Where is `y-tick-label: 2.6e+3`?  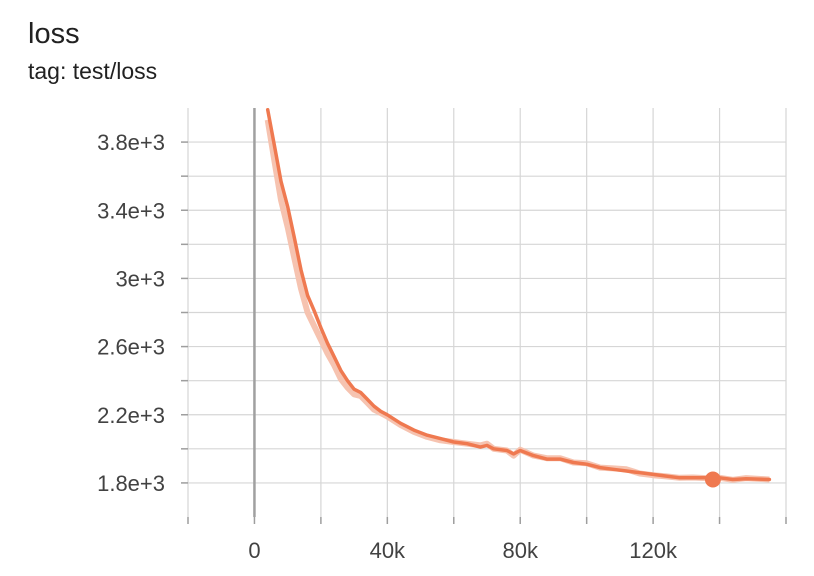 y-tick-label: 2.6e+3 is located at coordinates (131, 347).